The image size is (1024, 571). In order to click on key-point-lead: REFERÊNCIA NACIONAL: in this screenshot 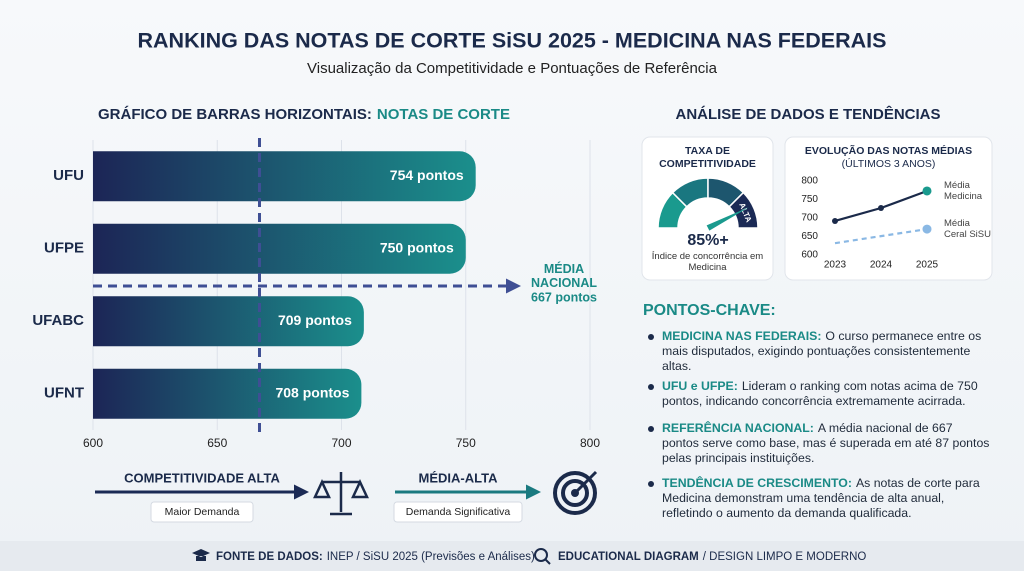, I will do `click(738, 428)`.